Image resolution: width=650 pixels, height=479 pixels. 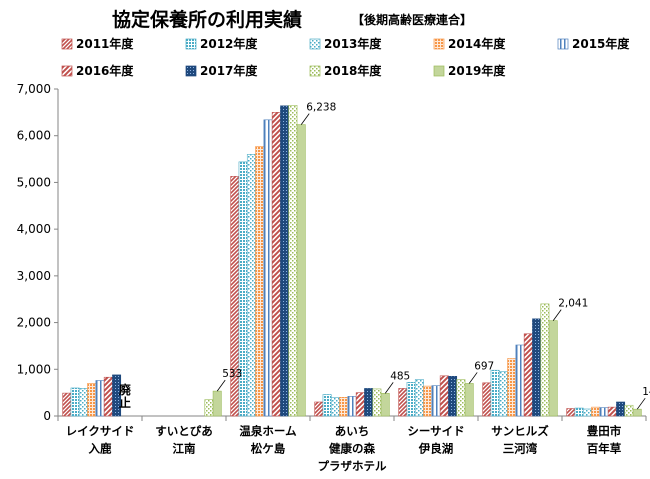 I want to click on bar-2012年度-6, so click(x=579, y=412).